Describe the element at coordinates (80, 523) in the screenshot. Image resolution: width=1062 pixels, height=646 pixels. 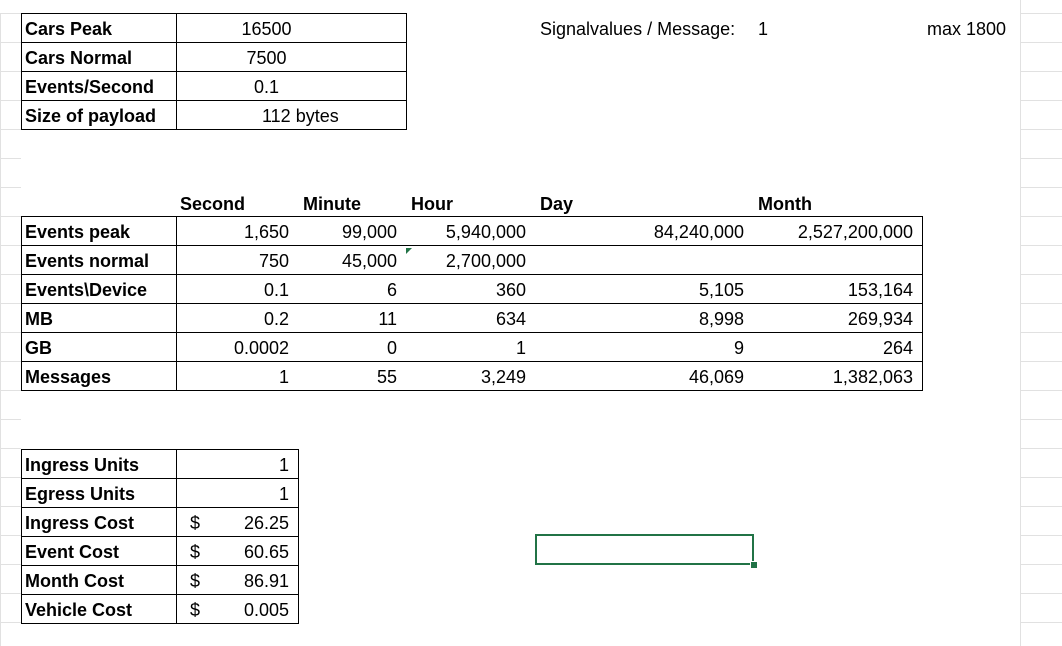
I see `cost-label-ingress-cost: Ingress Cost` at that location.